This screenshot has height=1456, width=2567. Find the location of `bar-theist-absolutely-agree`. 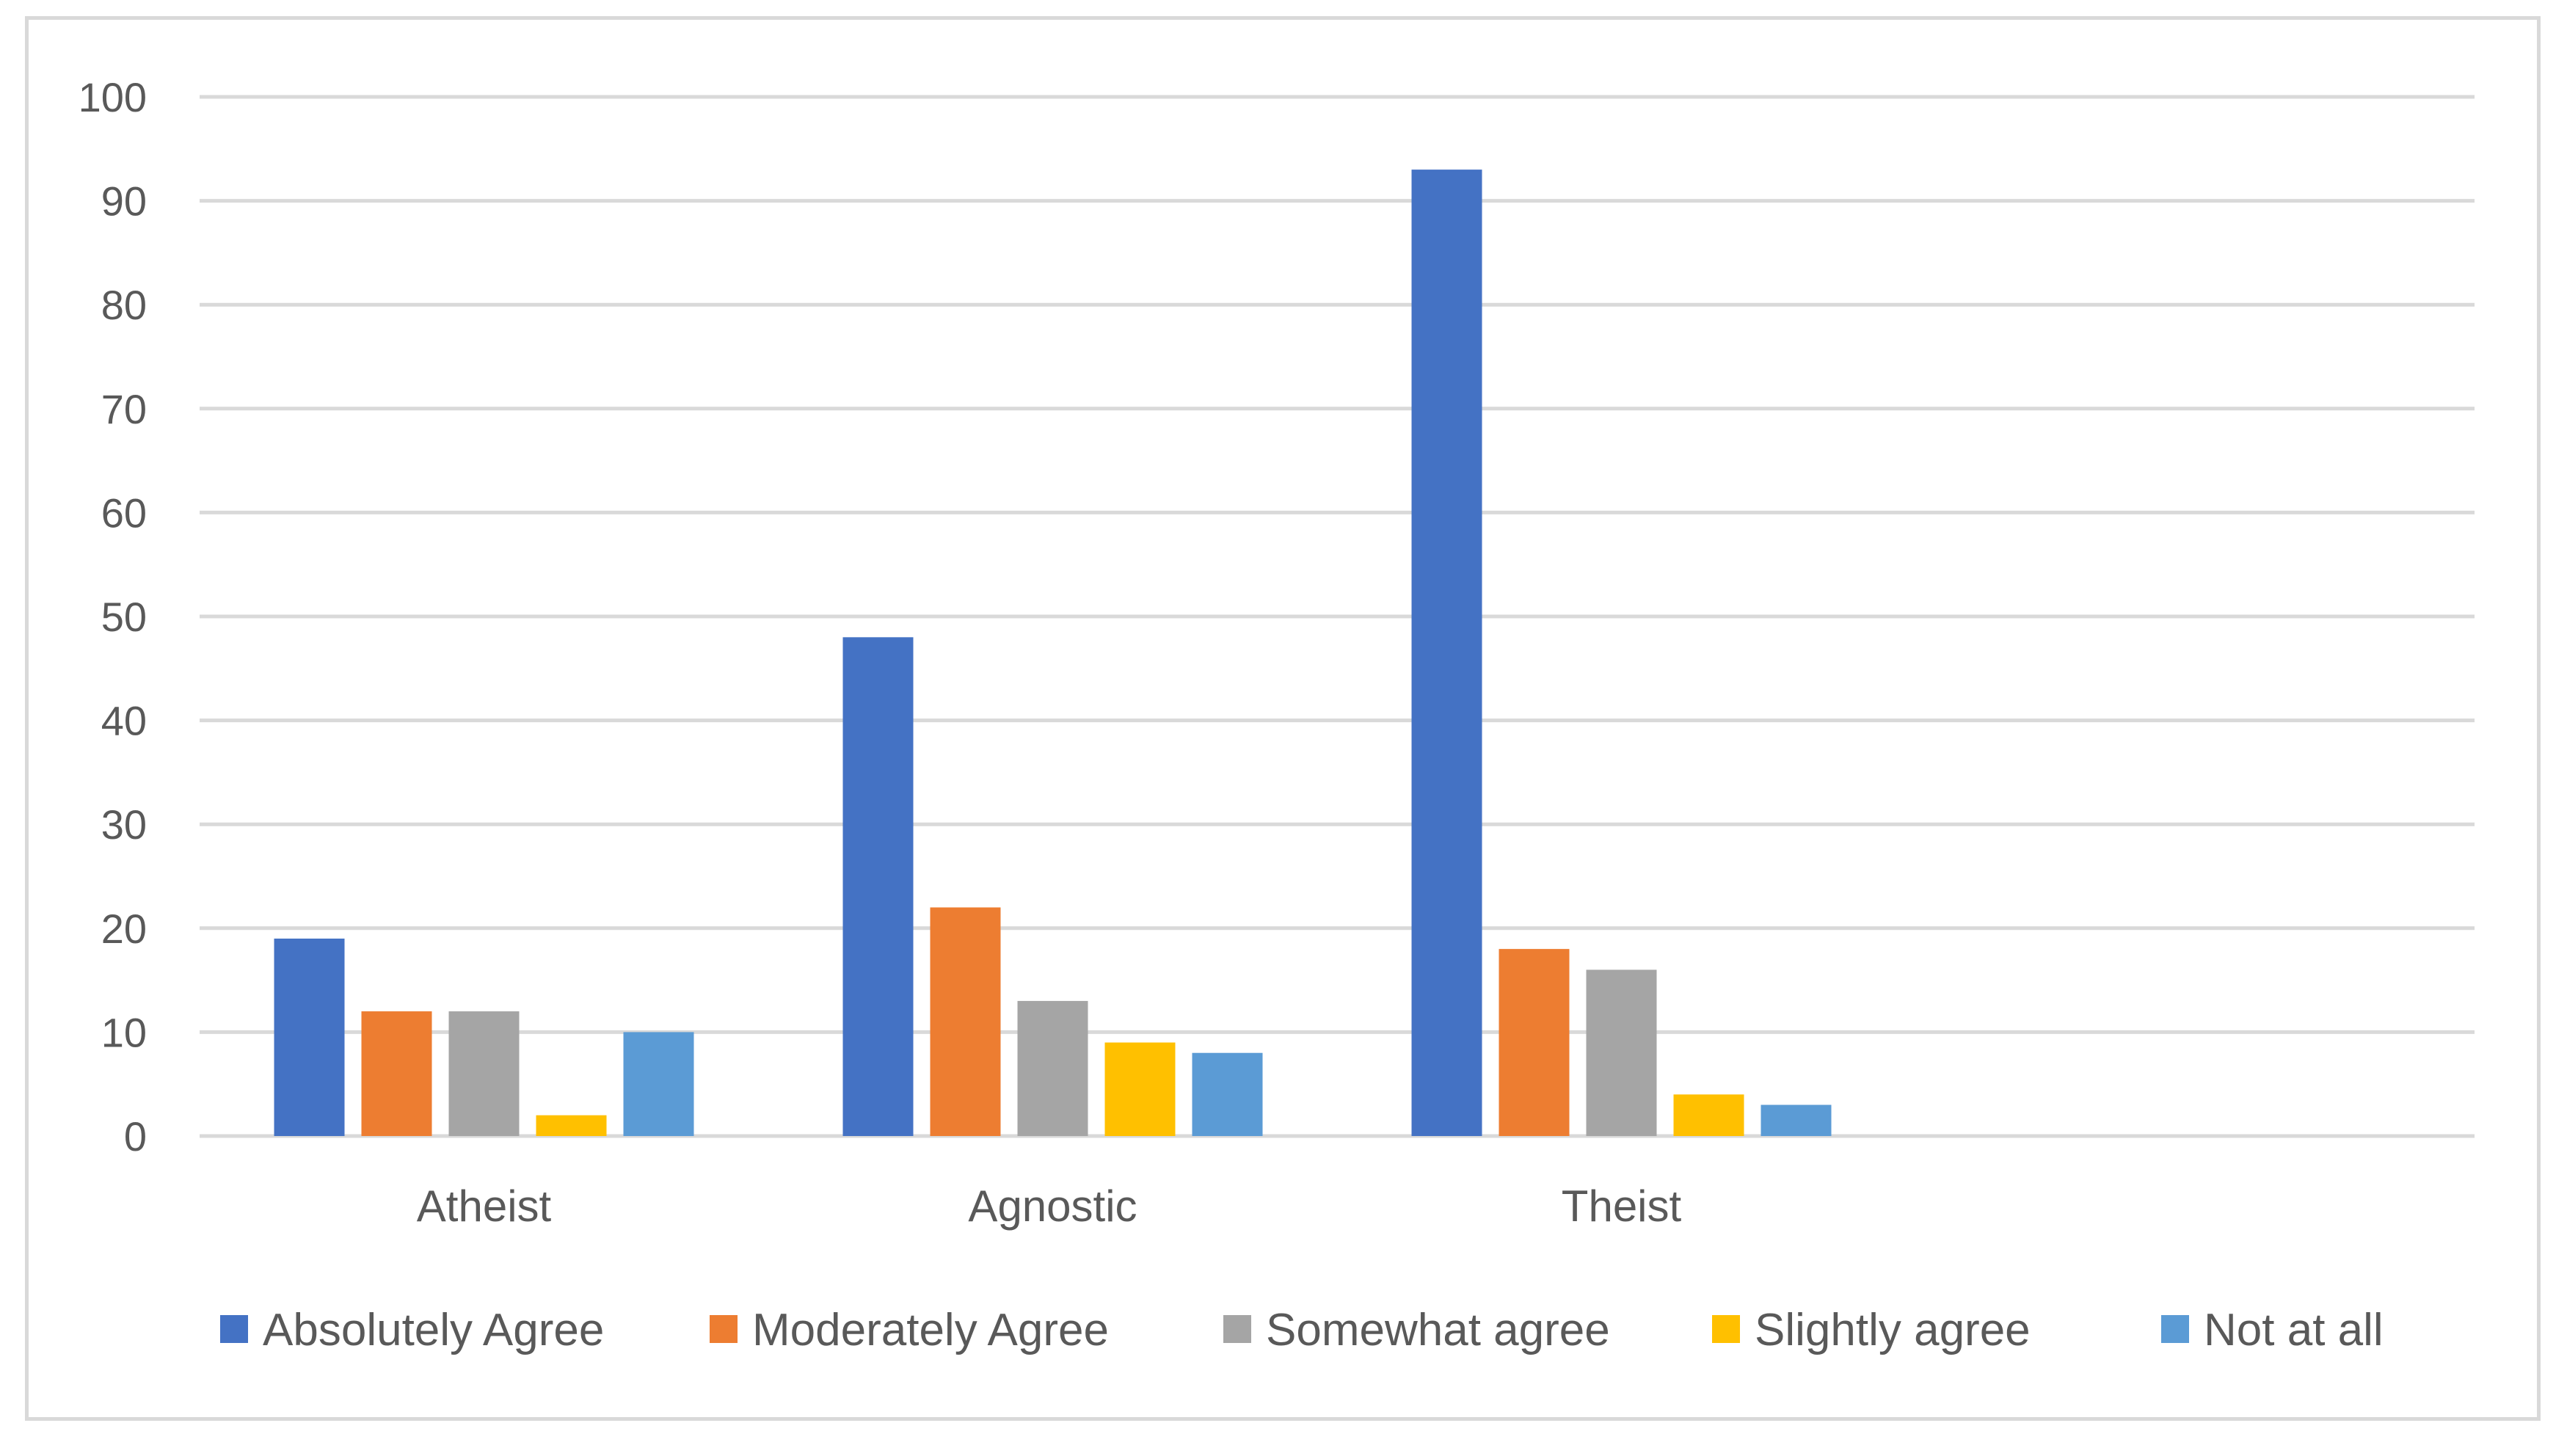

bar-theist-absolutely-agree is located at coordinates (1446, 653).